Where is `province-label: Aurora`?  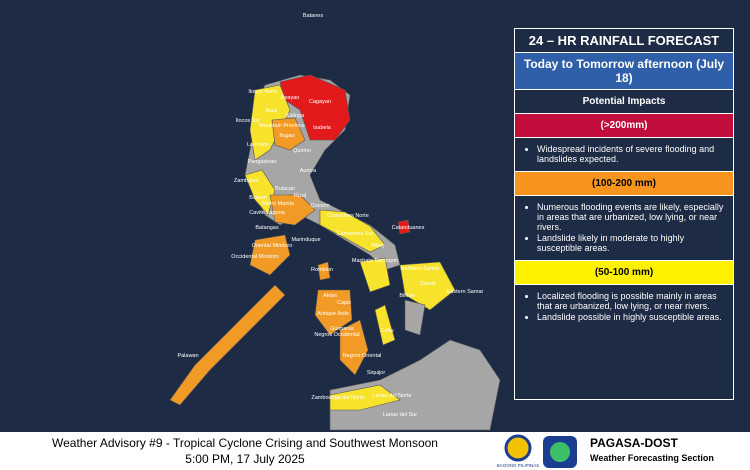 province-label: Aurora is located at coordinates (308, 171).